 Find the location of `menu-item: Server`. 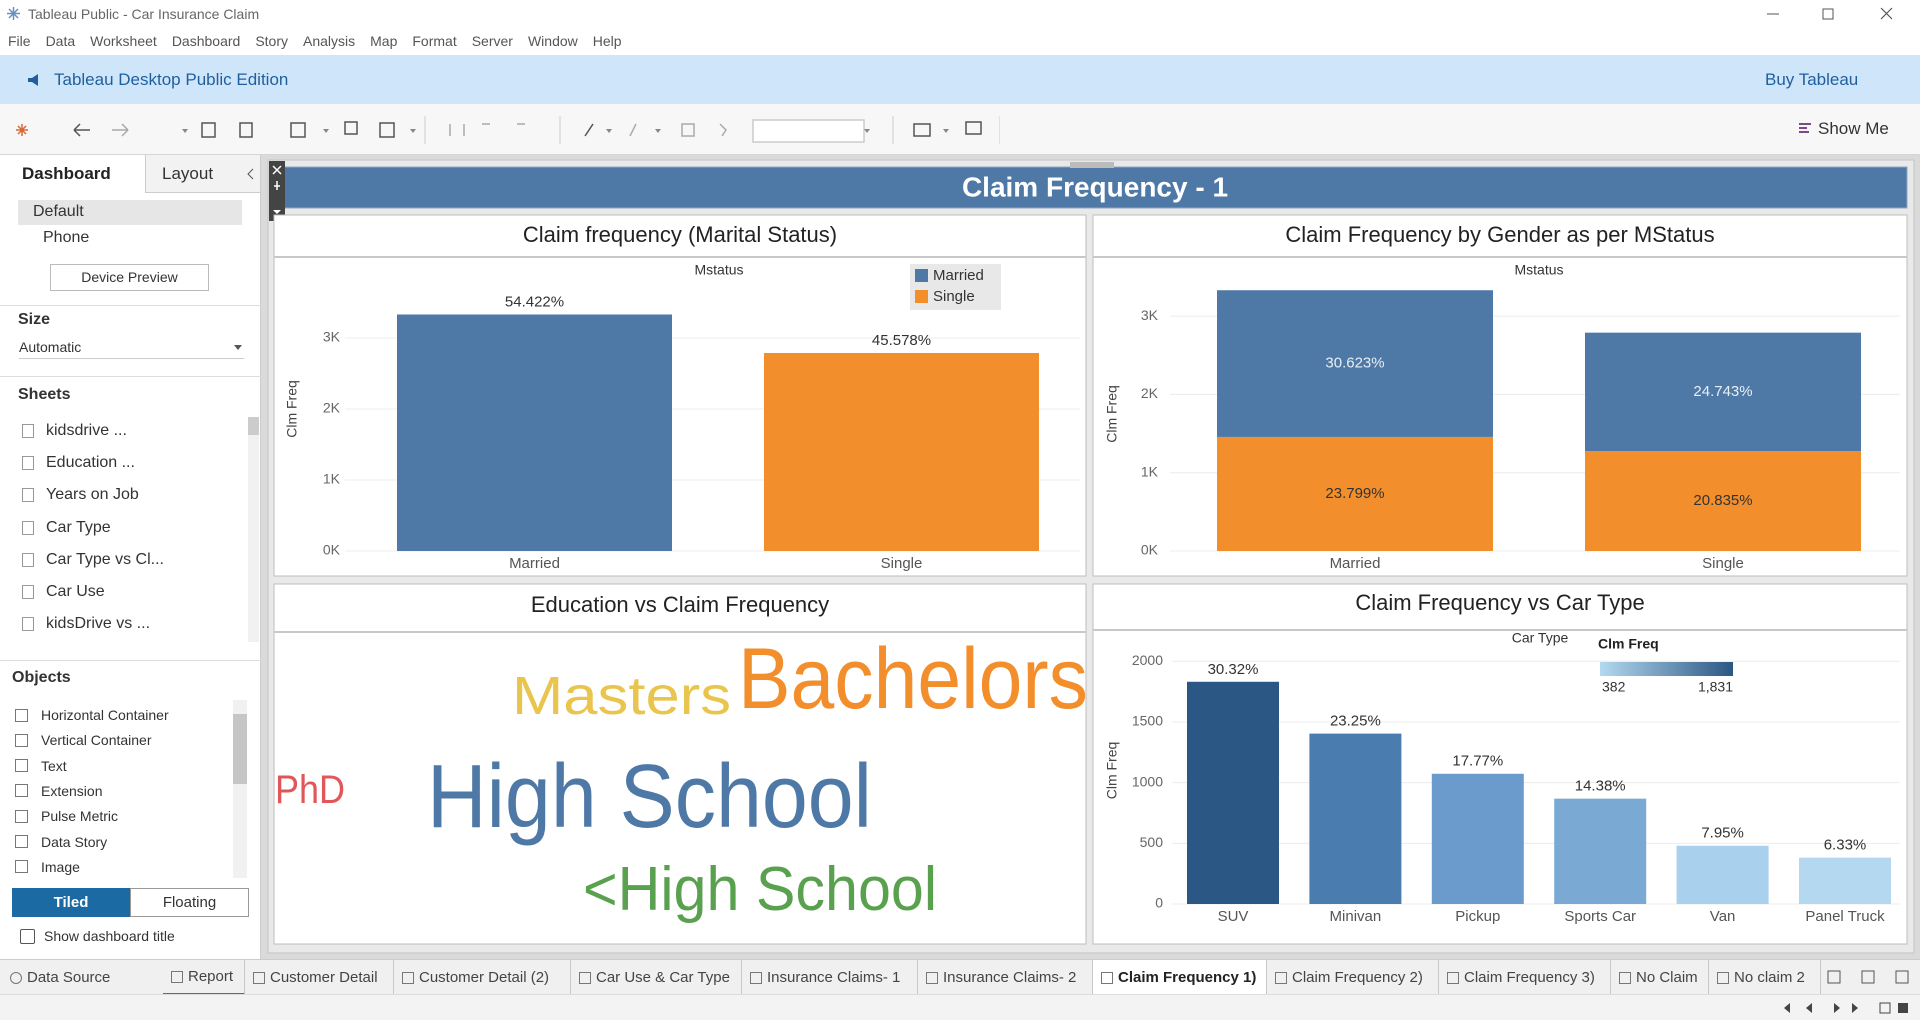

menu-item: Server is located at coordinates (492, 41).